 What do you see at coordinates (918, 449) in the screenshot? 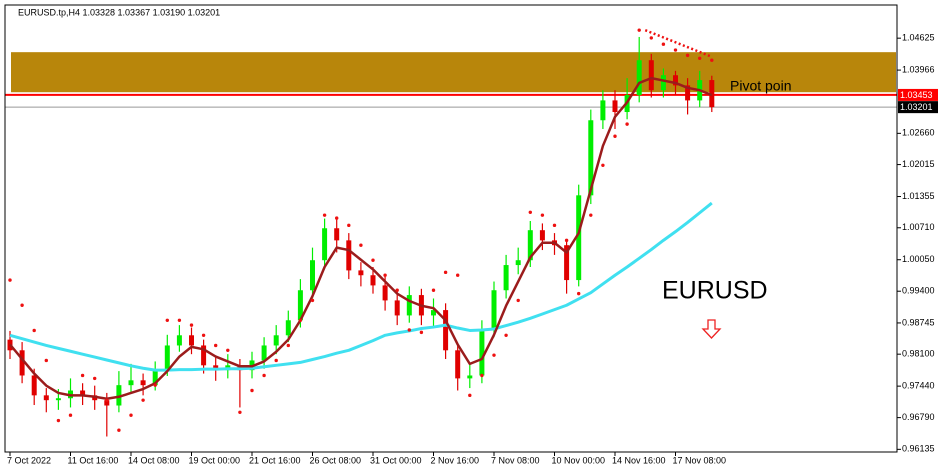
I see `y-tick-label: 0.96135` at bounding box center [918, 449].